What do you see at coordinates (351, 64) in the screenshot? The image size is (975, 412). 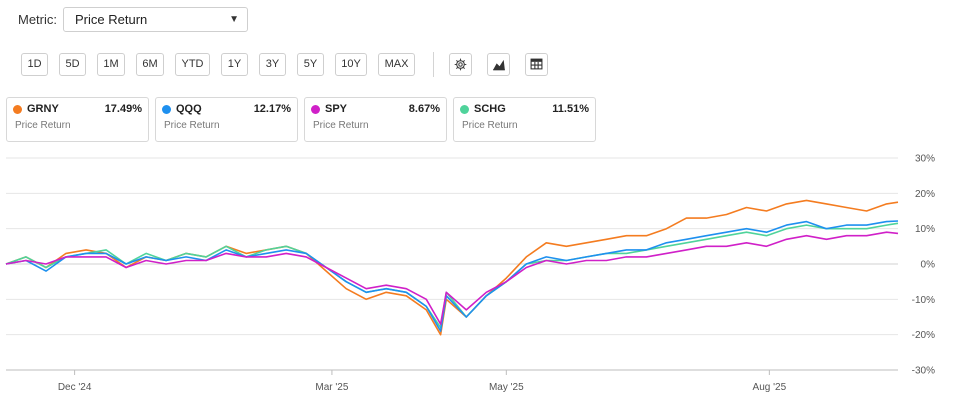 I see `range-button-10y: 10Y` at bounding box center [351, 64].